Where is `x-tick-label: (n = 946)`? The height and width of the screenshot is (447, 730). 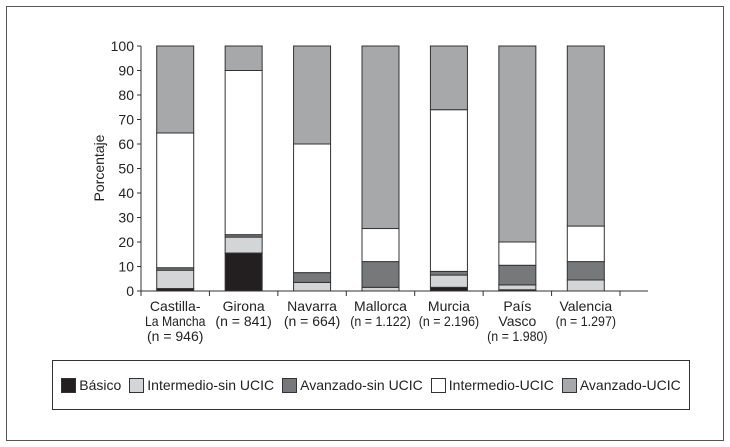 x-tick-label: (n = 946) is located at coordinates (175, 336).